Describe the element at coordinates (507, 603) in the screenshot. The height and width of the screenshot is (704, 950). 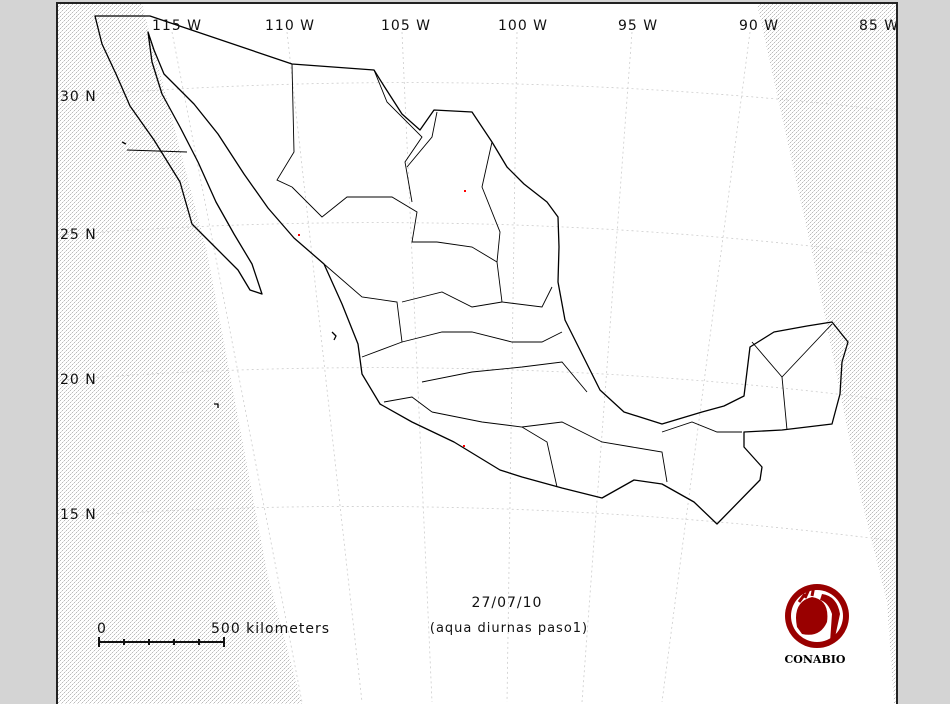
I see `map-date: 27/07/10` at that location.